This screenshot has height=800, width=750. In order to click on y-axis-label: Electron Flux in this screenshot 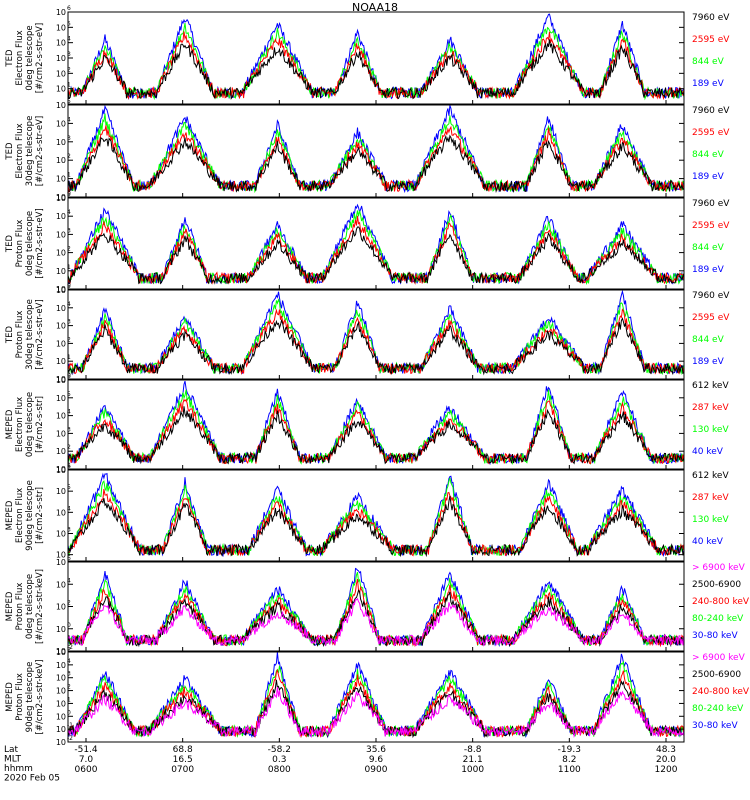, I will do `click(20, 515)`.